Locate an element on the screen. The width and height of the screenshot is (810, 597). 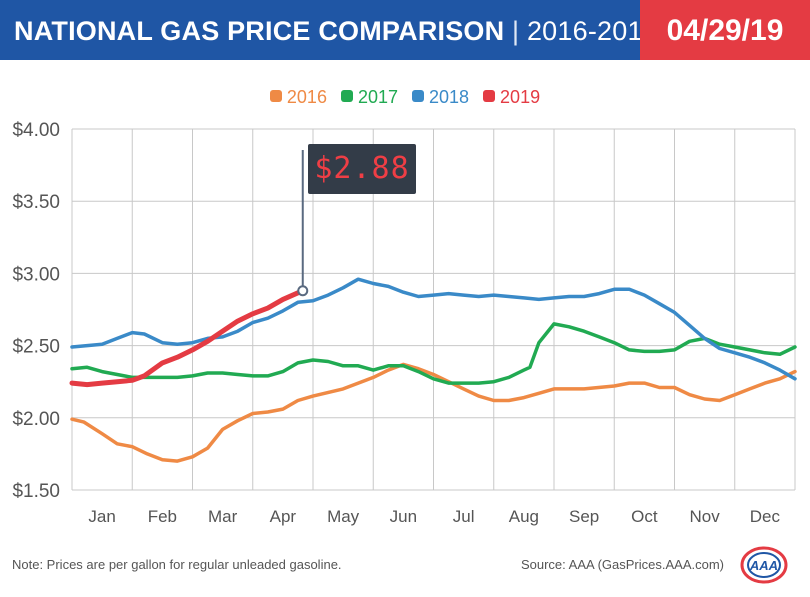
y-tick-label: $2.00 is located at coordinates (36, 419).